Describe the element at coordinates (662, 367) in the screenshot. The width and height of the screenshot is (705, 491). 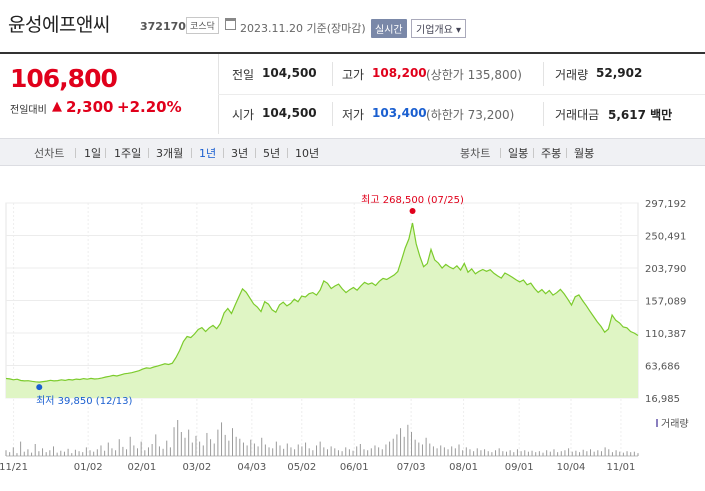
I see `y-tick-label: 63,686` at that location.